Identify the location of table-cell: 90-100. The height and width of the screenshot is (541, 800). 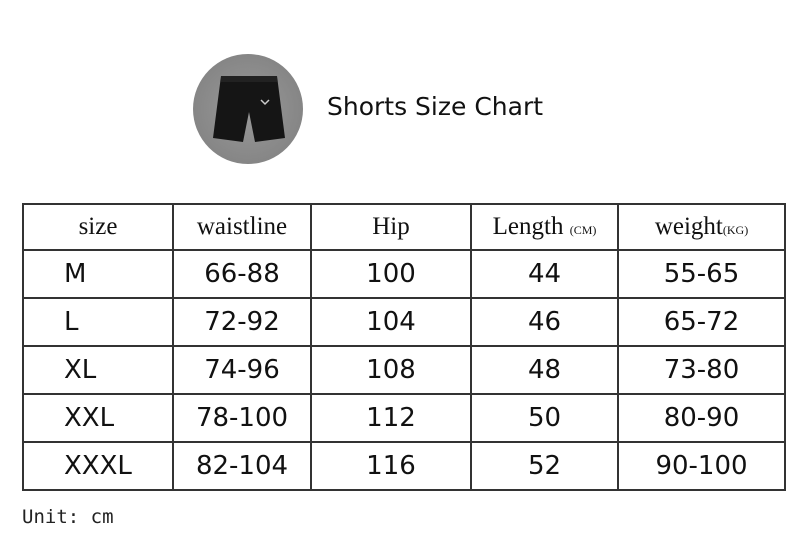
(701, 466).